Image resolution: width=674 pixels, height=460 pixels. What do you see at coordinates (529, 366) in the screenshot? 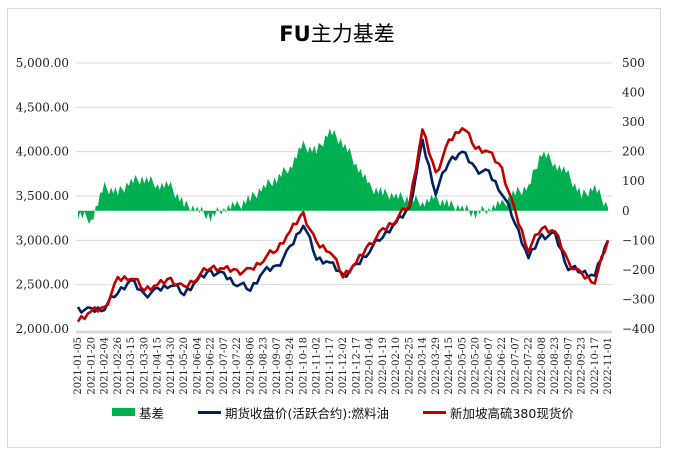
I see `x-tick-label: 2022-07-22` at bounding box center [529, 366].